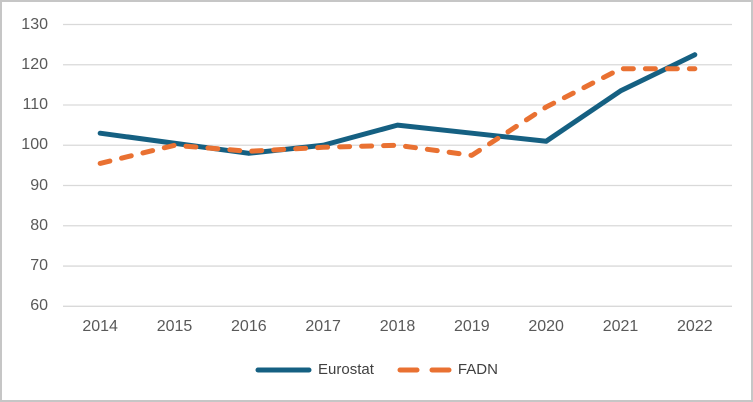  I want to click on legend-label-eurostat: Eurostat, so click(346, 369).